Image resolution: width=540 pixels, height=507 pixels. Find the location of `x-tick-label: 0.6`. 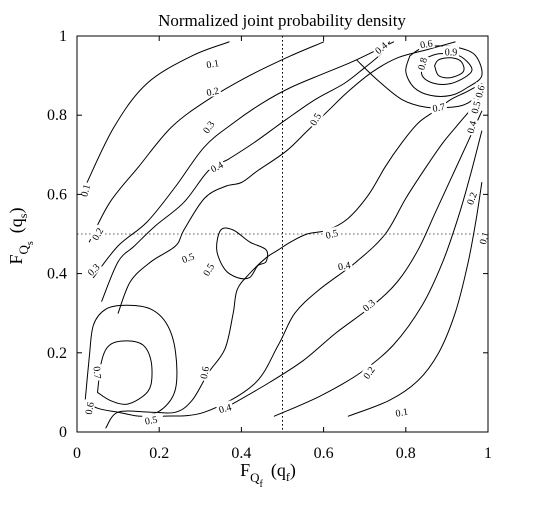

x-tick-label: 0.6 is located at coordinates (324, 453).